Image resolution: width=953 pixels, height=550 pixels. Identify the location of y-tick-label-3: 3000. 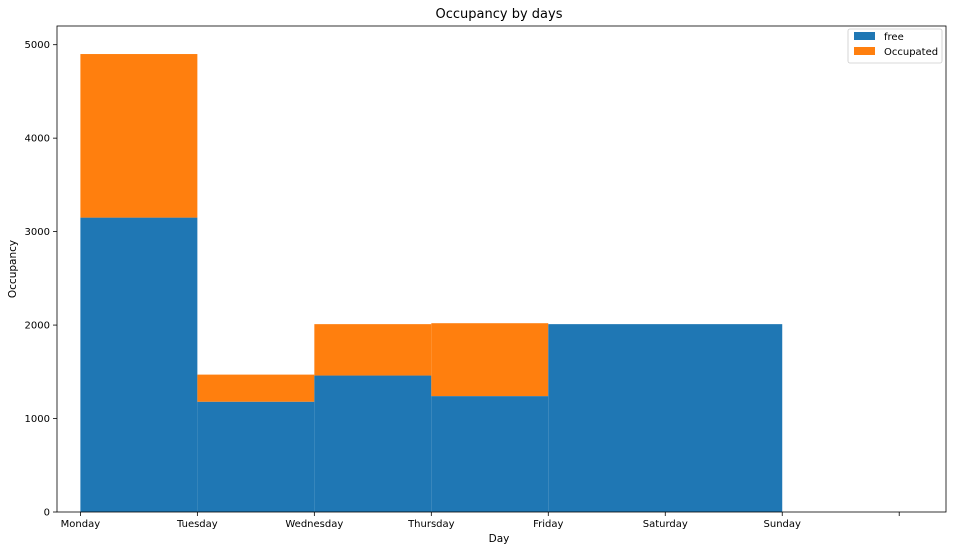
(37, 232).